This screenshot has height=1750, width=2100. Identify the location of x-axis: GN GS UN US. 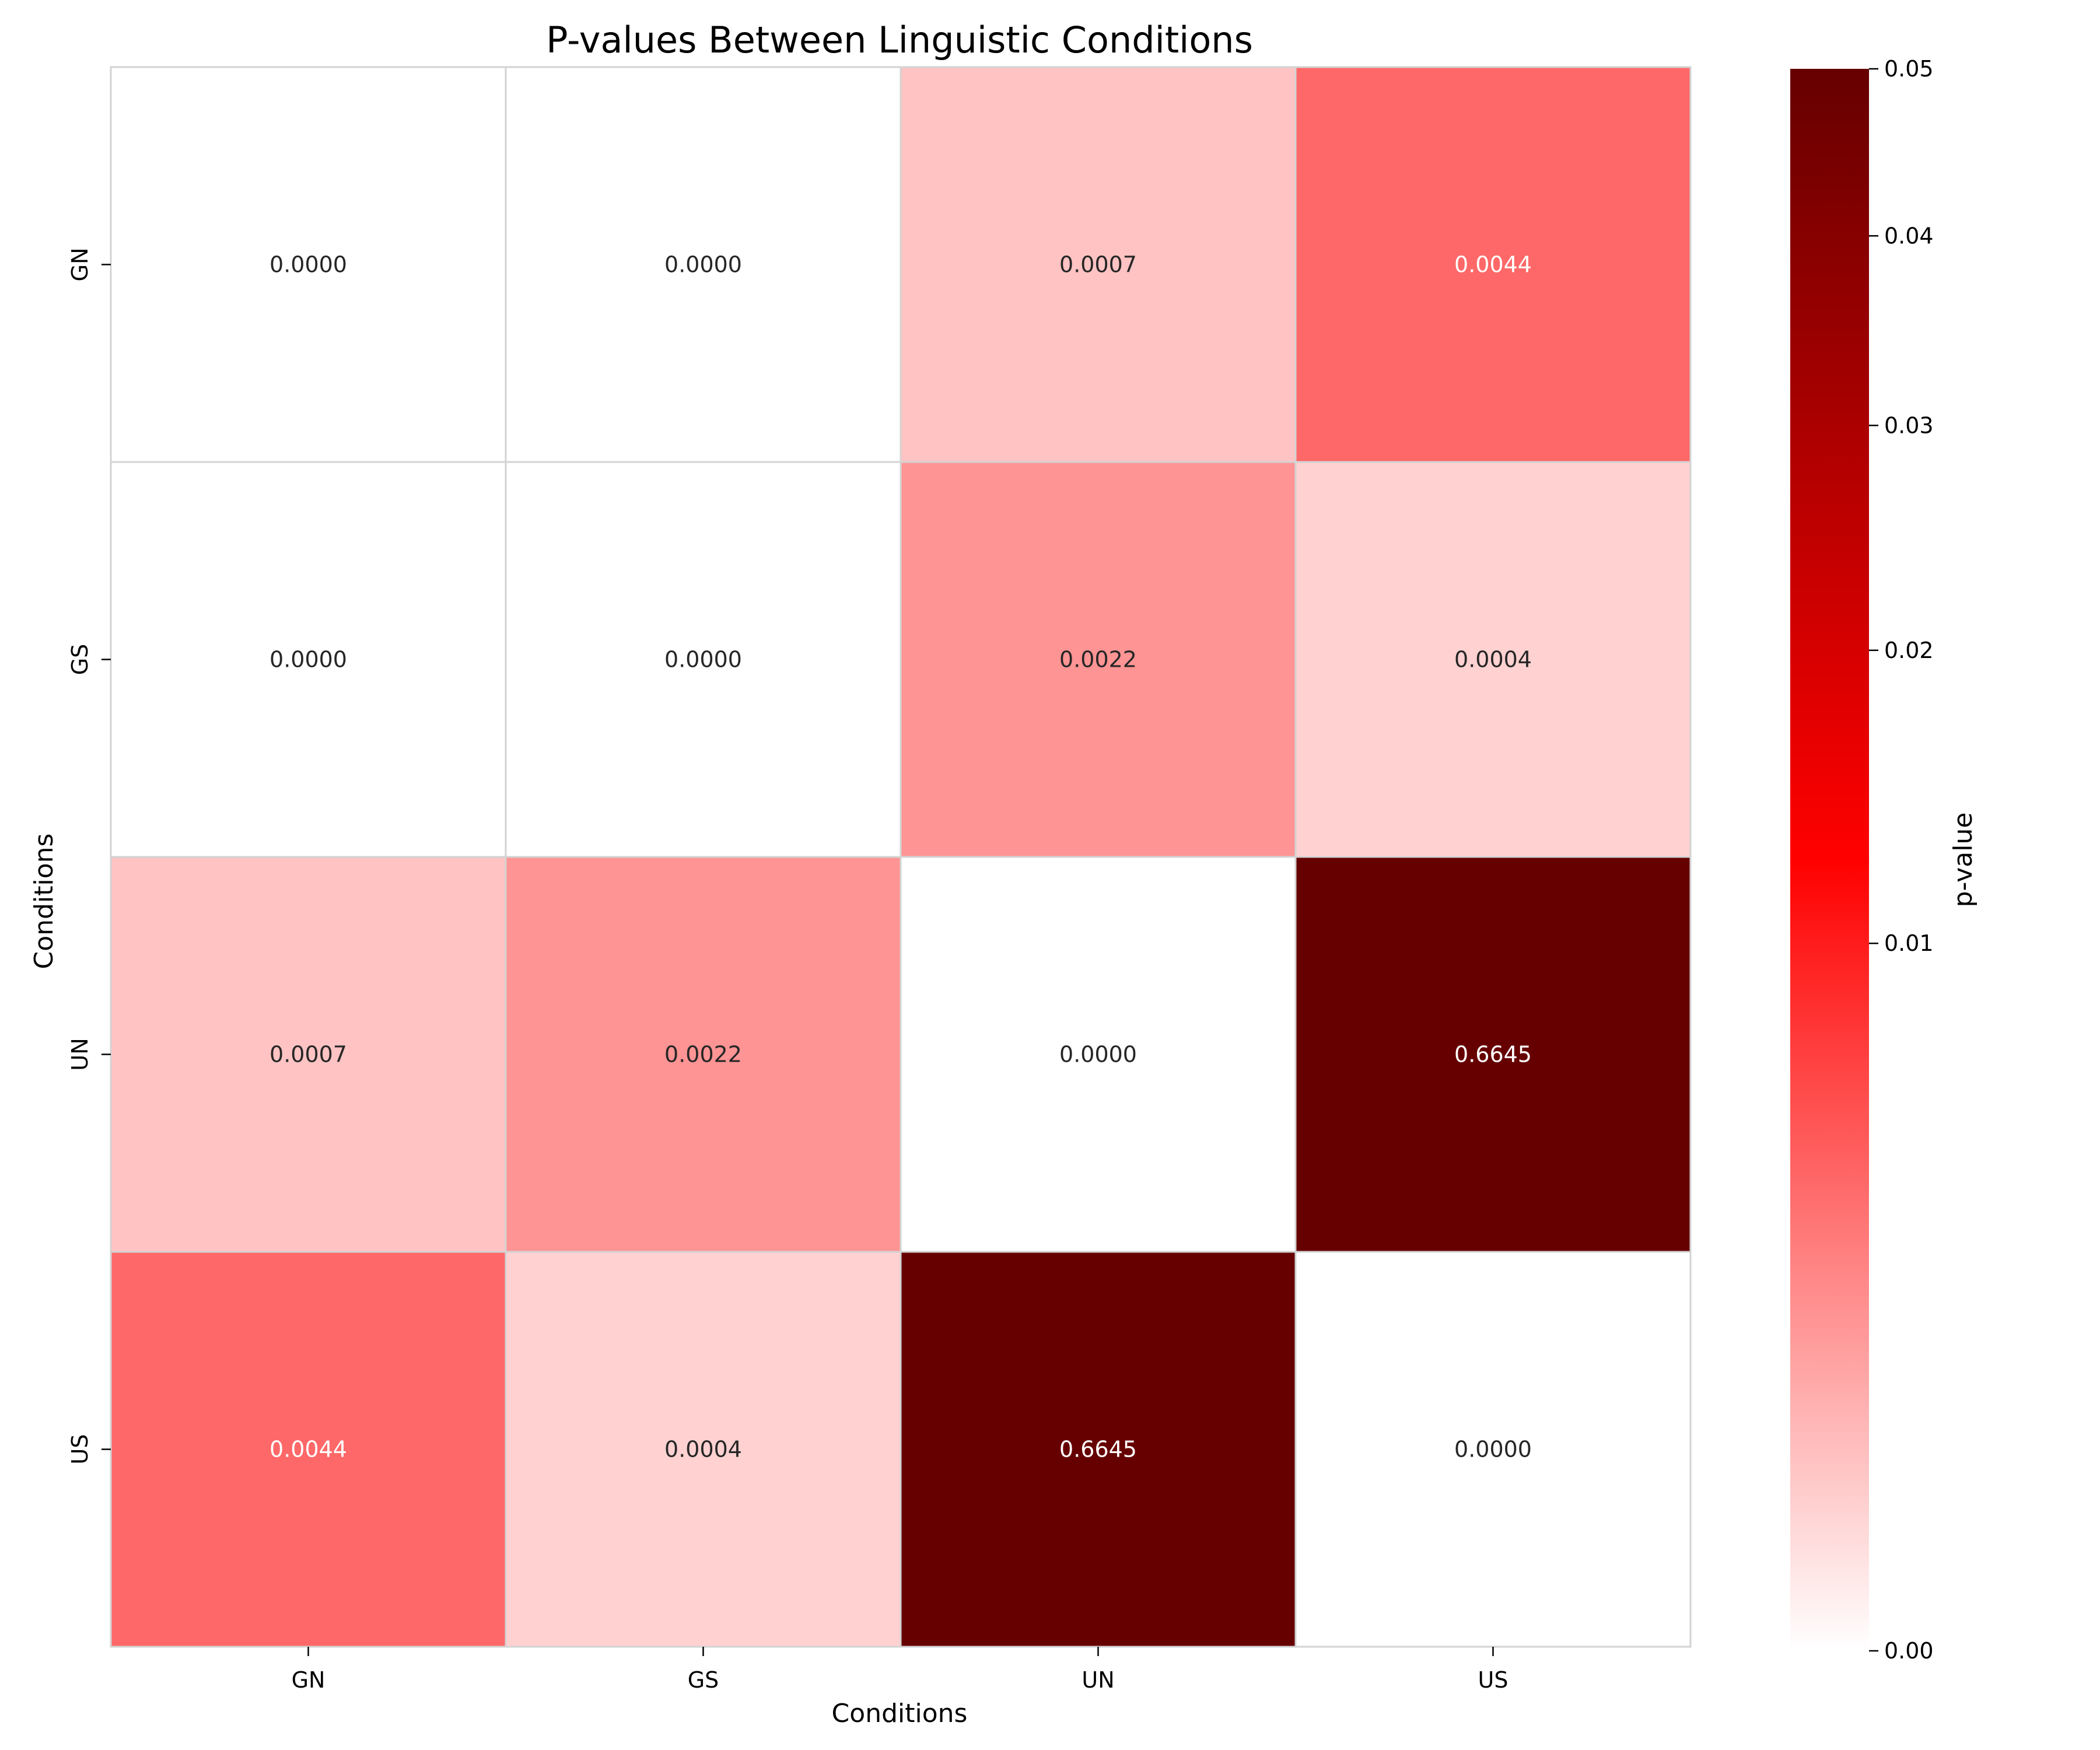
(900, 1670).